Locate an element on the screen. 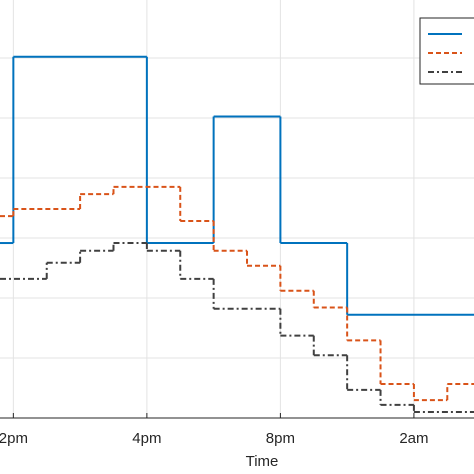 This screenshot has height=474, width=474. x-tick-label: 2pm is located at coordinates (14, 438).